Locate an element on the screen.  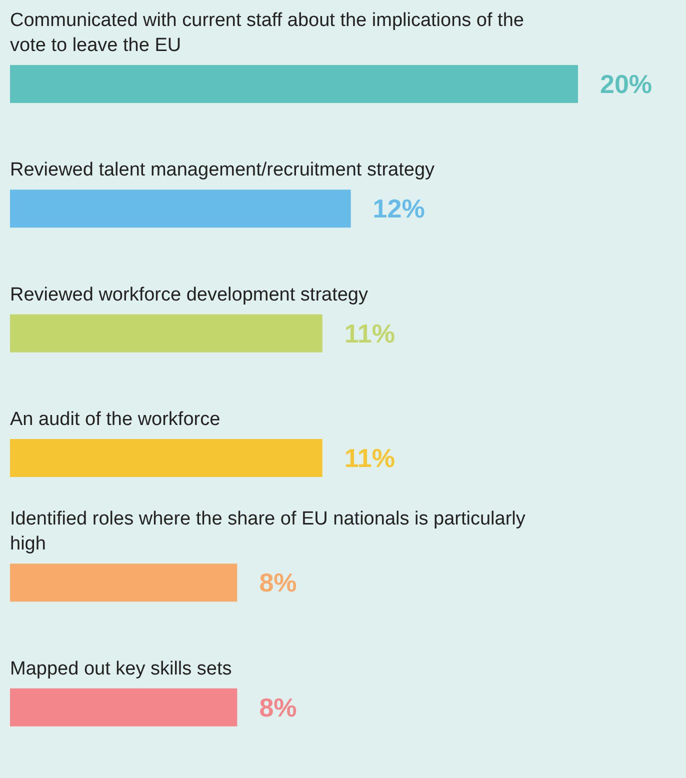
data-label: 20% is located at coordinates (626, 84).